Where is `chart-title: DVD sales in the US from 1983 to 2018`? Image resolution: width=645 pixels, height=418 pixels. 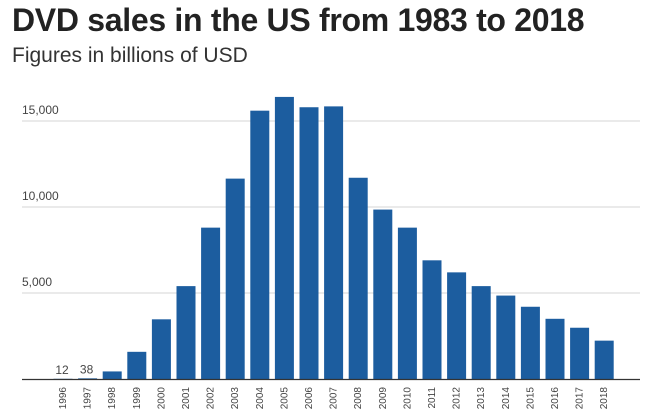
chart-title: DVD sales in the US from 1983 to 2018 is located at coordinates (298, 20).